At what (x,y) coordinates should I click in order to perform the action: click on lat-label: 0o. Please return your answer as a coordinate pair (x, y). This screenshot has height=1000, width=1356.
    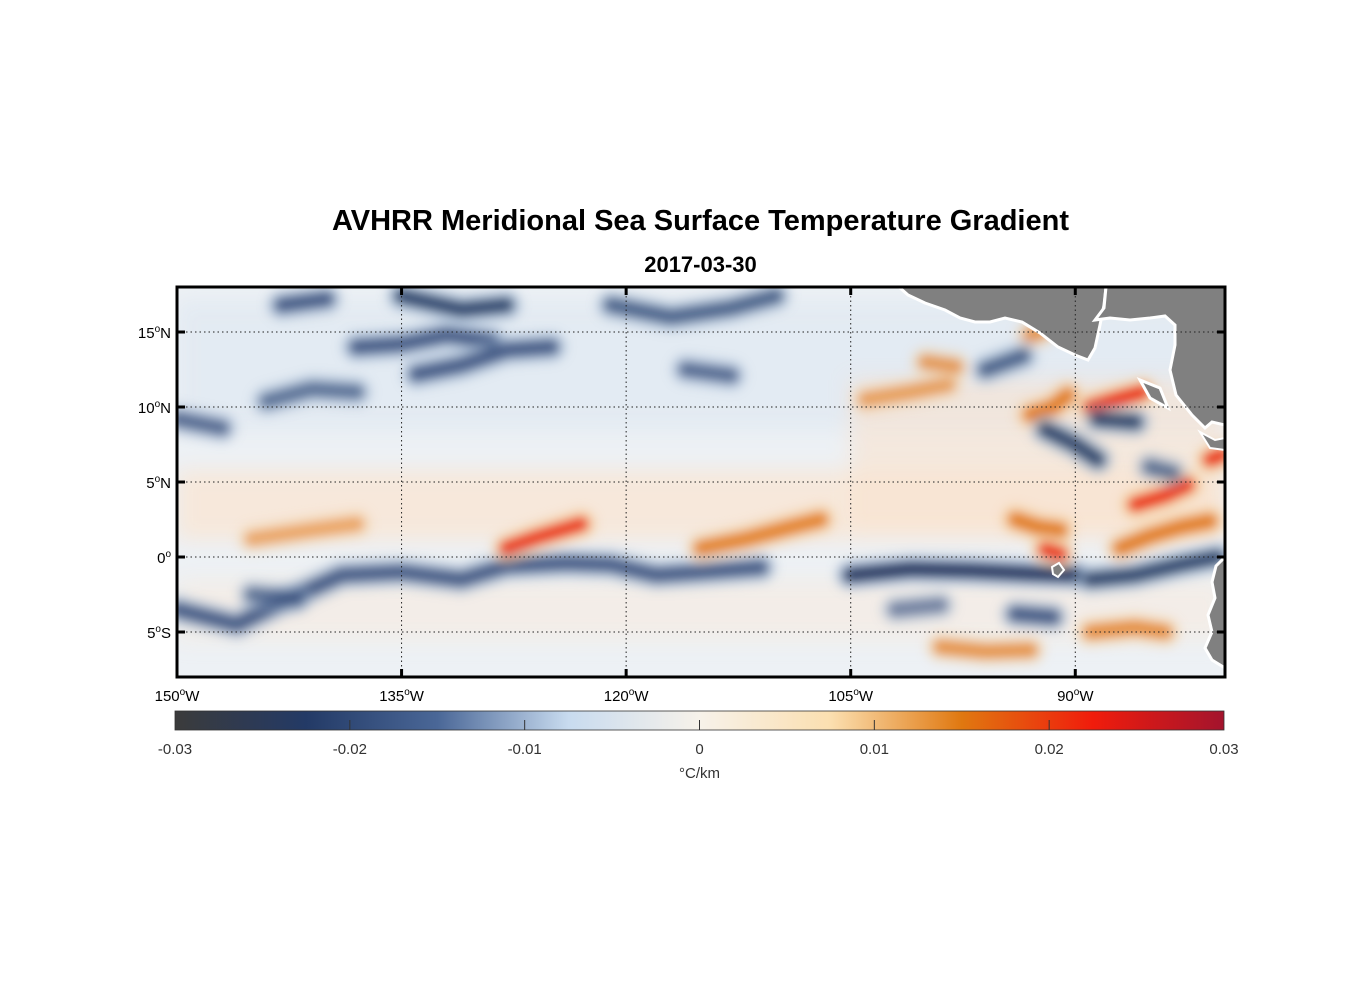
    Looking at the image, I should click on (164, 558).